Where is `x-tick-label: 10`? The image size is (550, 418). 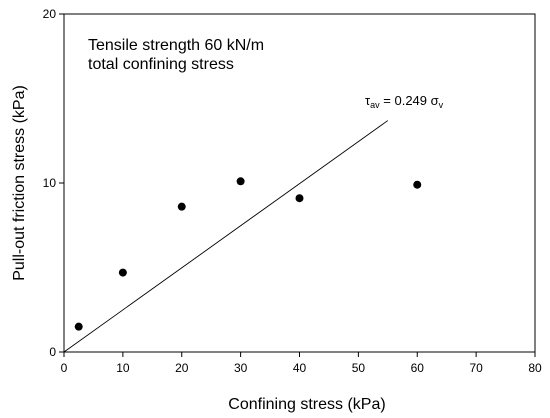
x-tick-label: 10 is located at coordinates (123, 368).